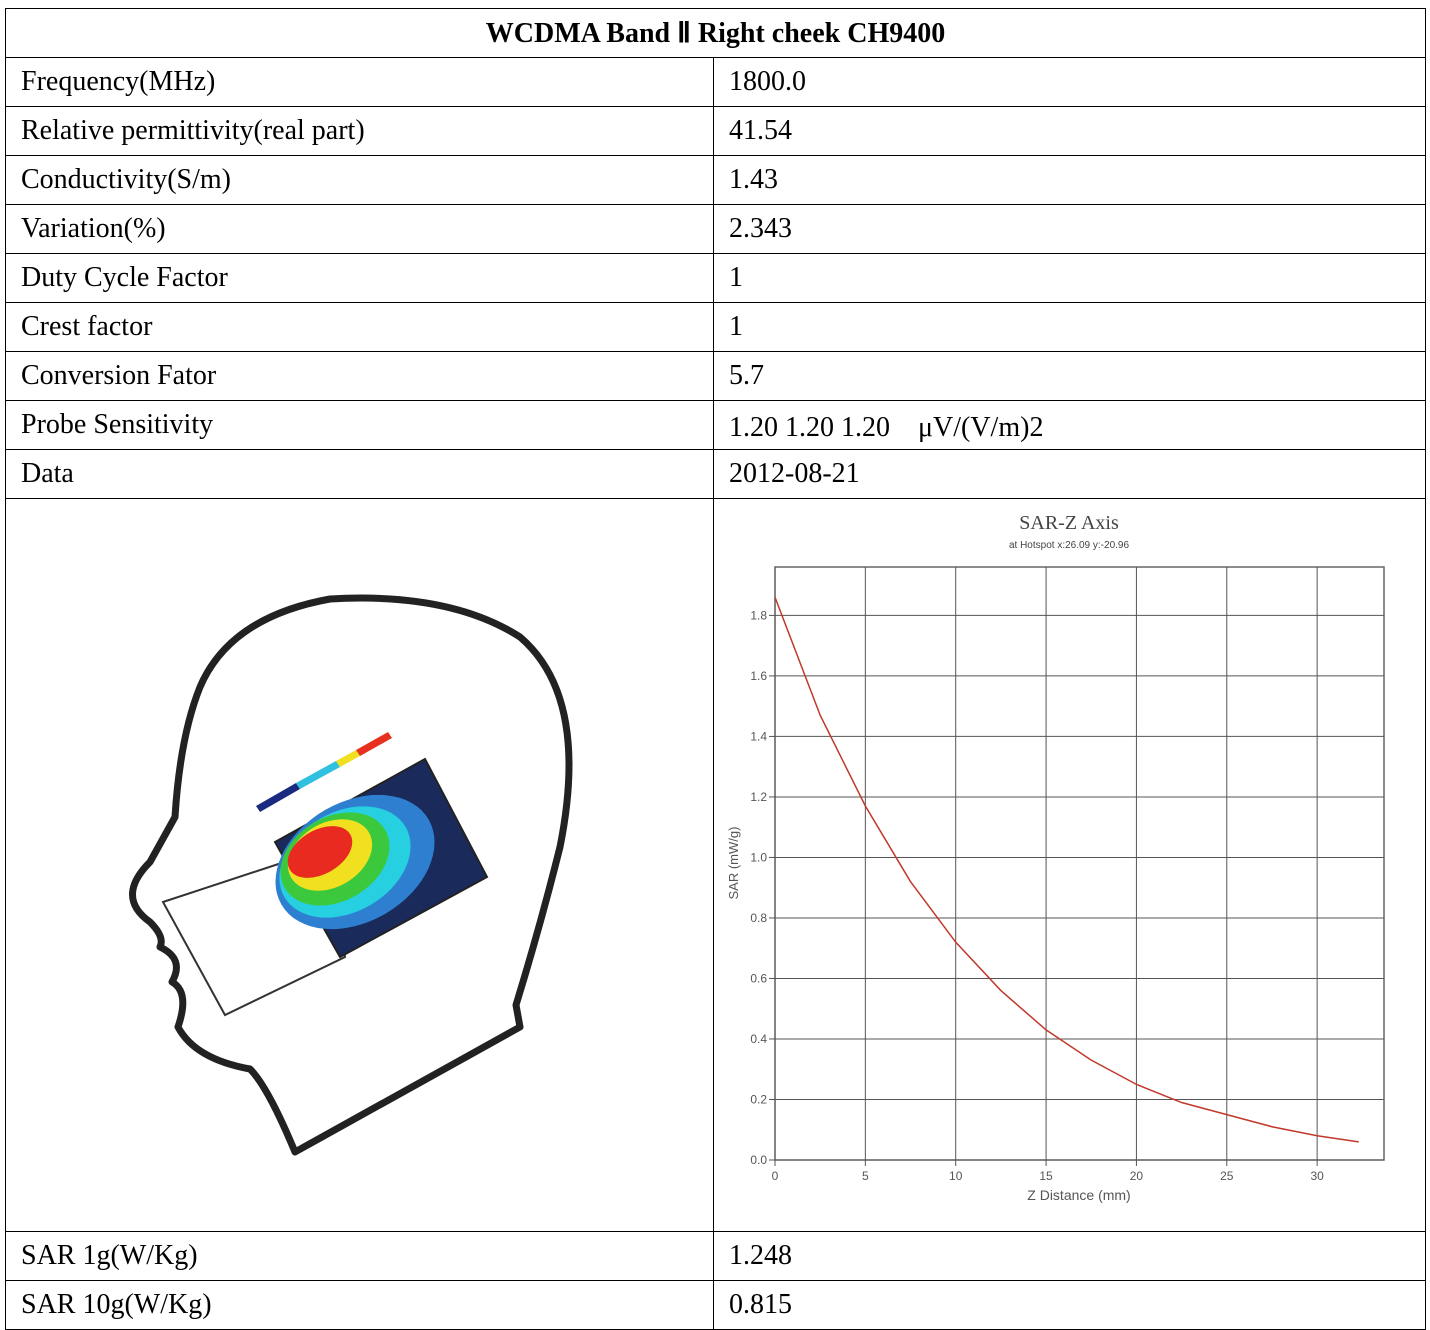  I want to click on y-tick-label: 0.8, so click(758, 918).